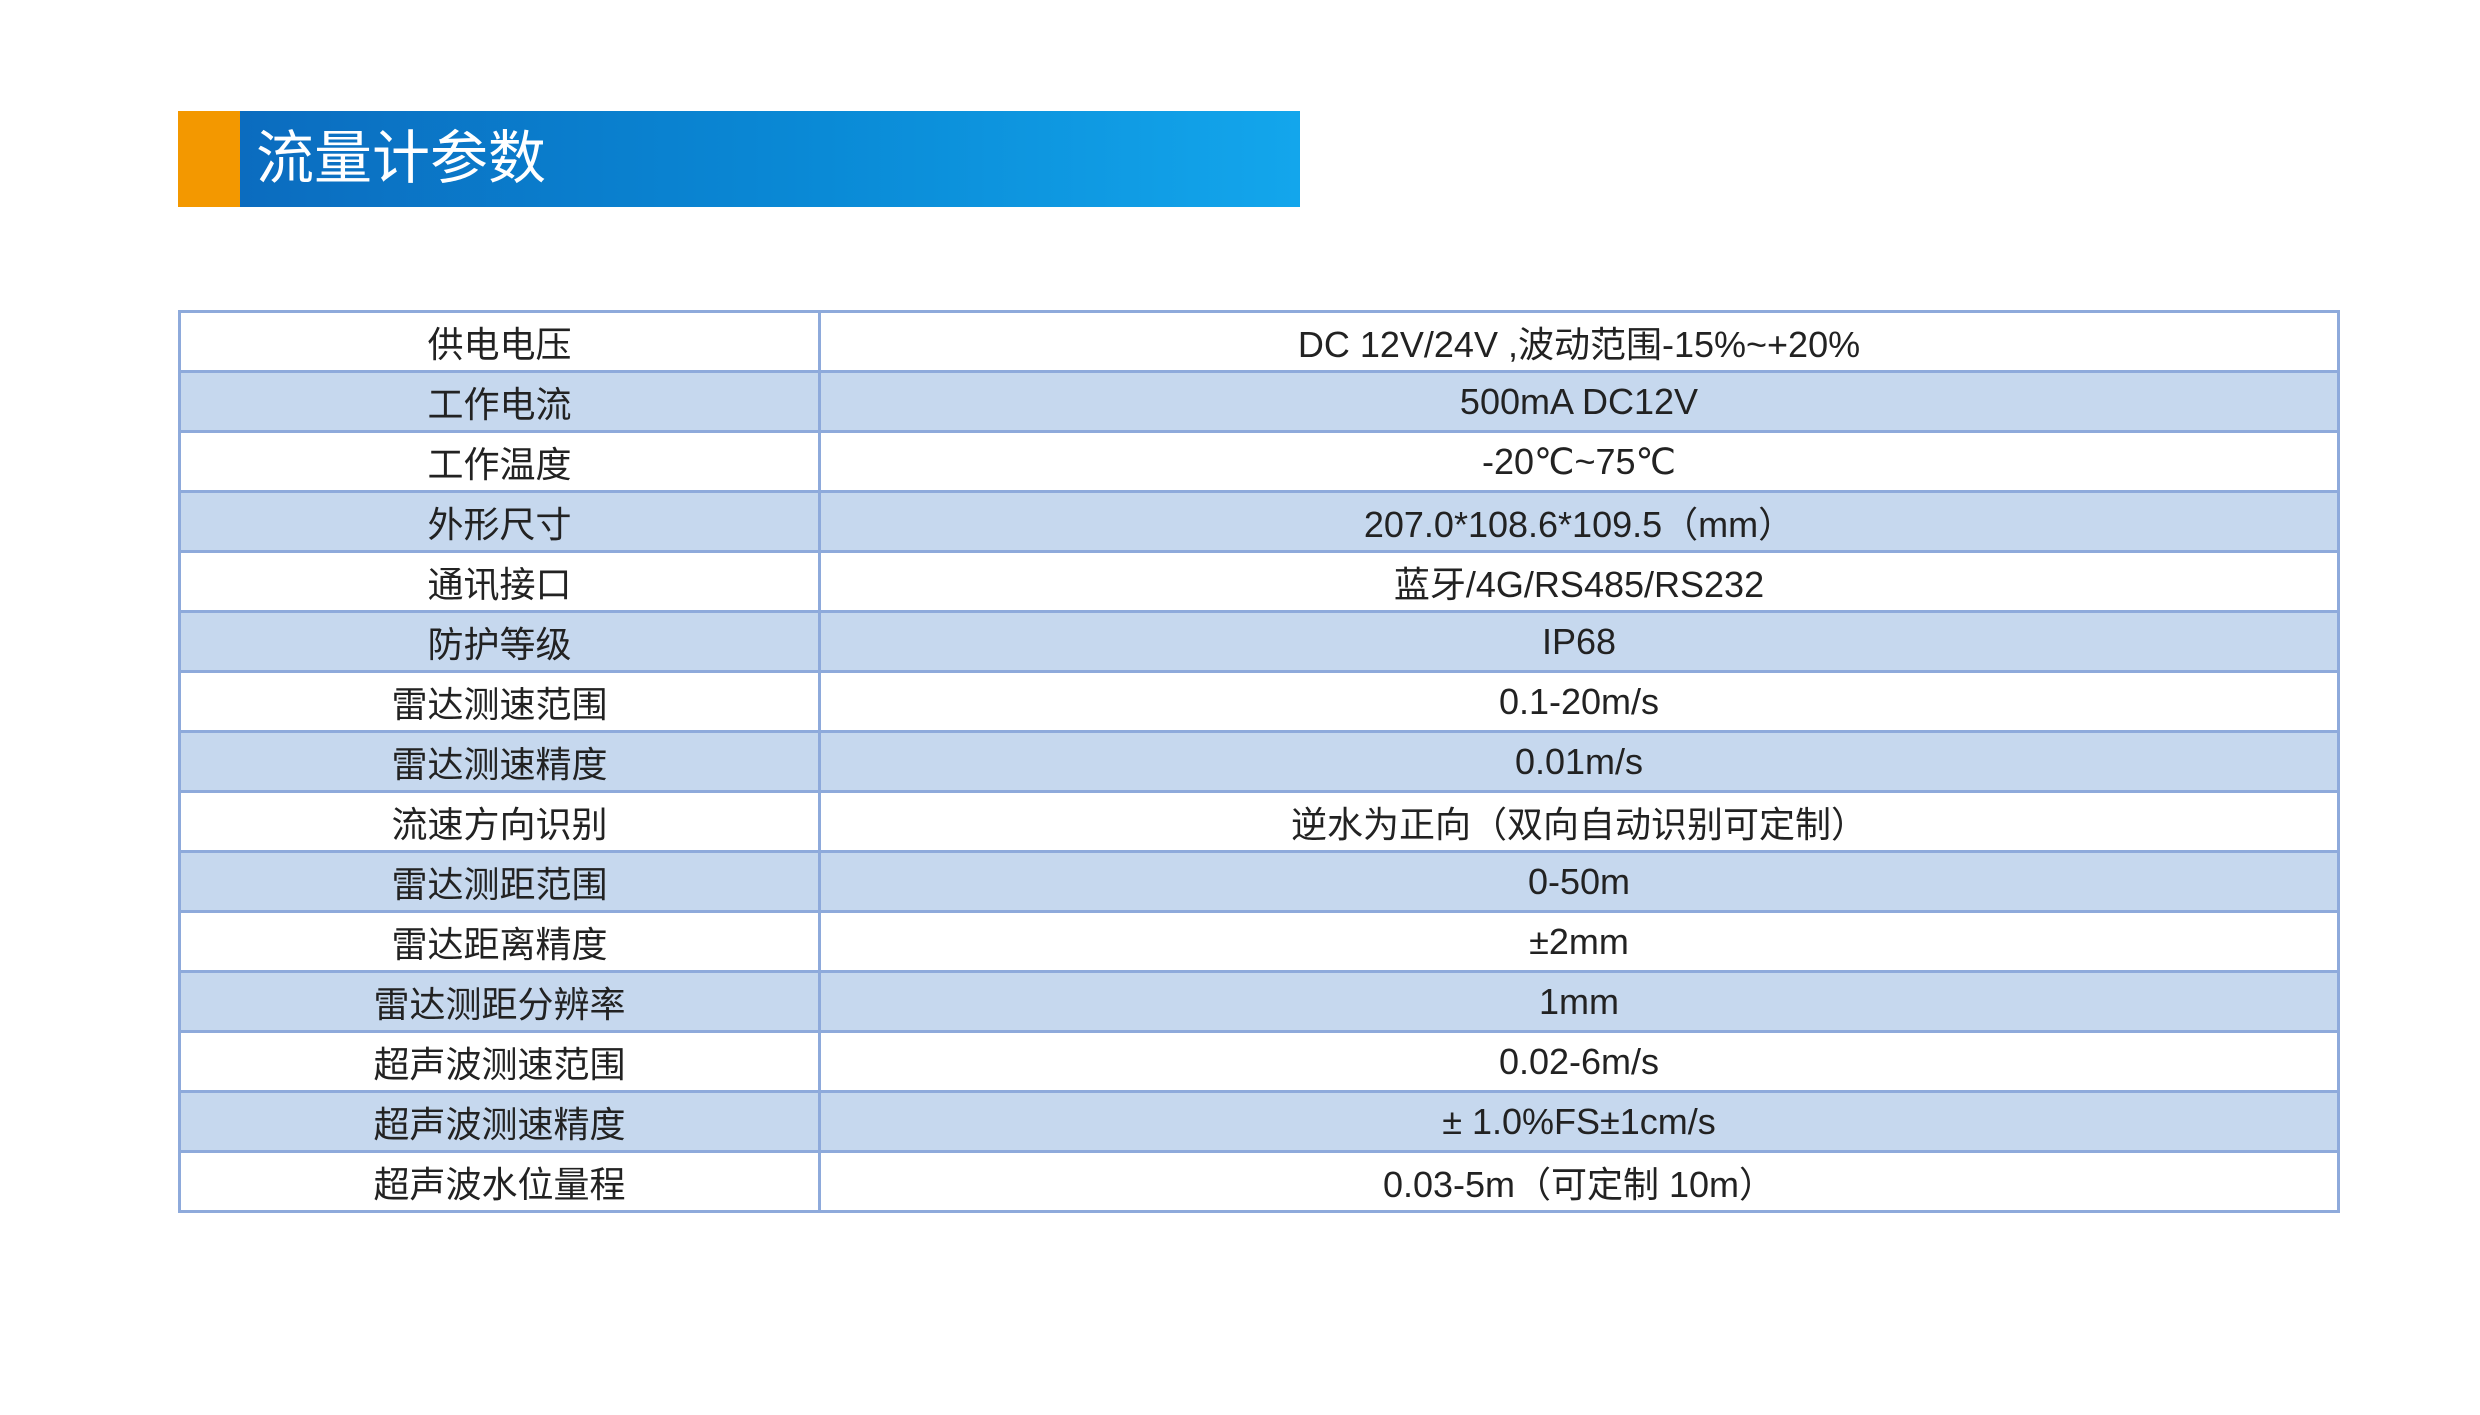  Describe the element at coordinates (1579, 461) in the screenshot. I see `spec-value: -20℃~75℃` at that location.